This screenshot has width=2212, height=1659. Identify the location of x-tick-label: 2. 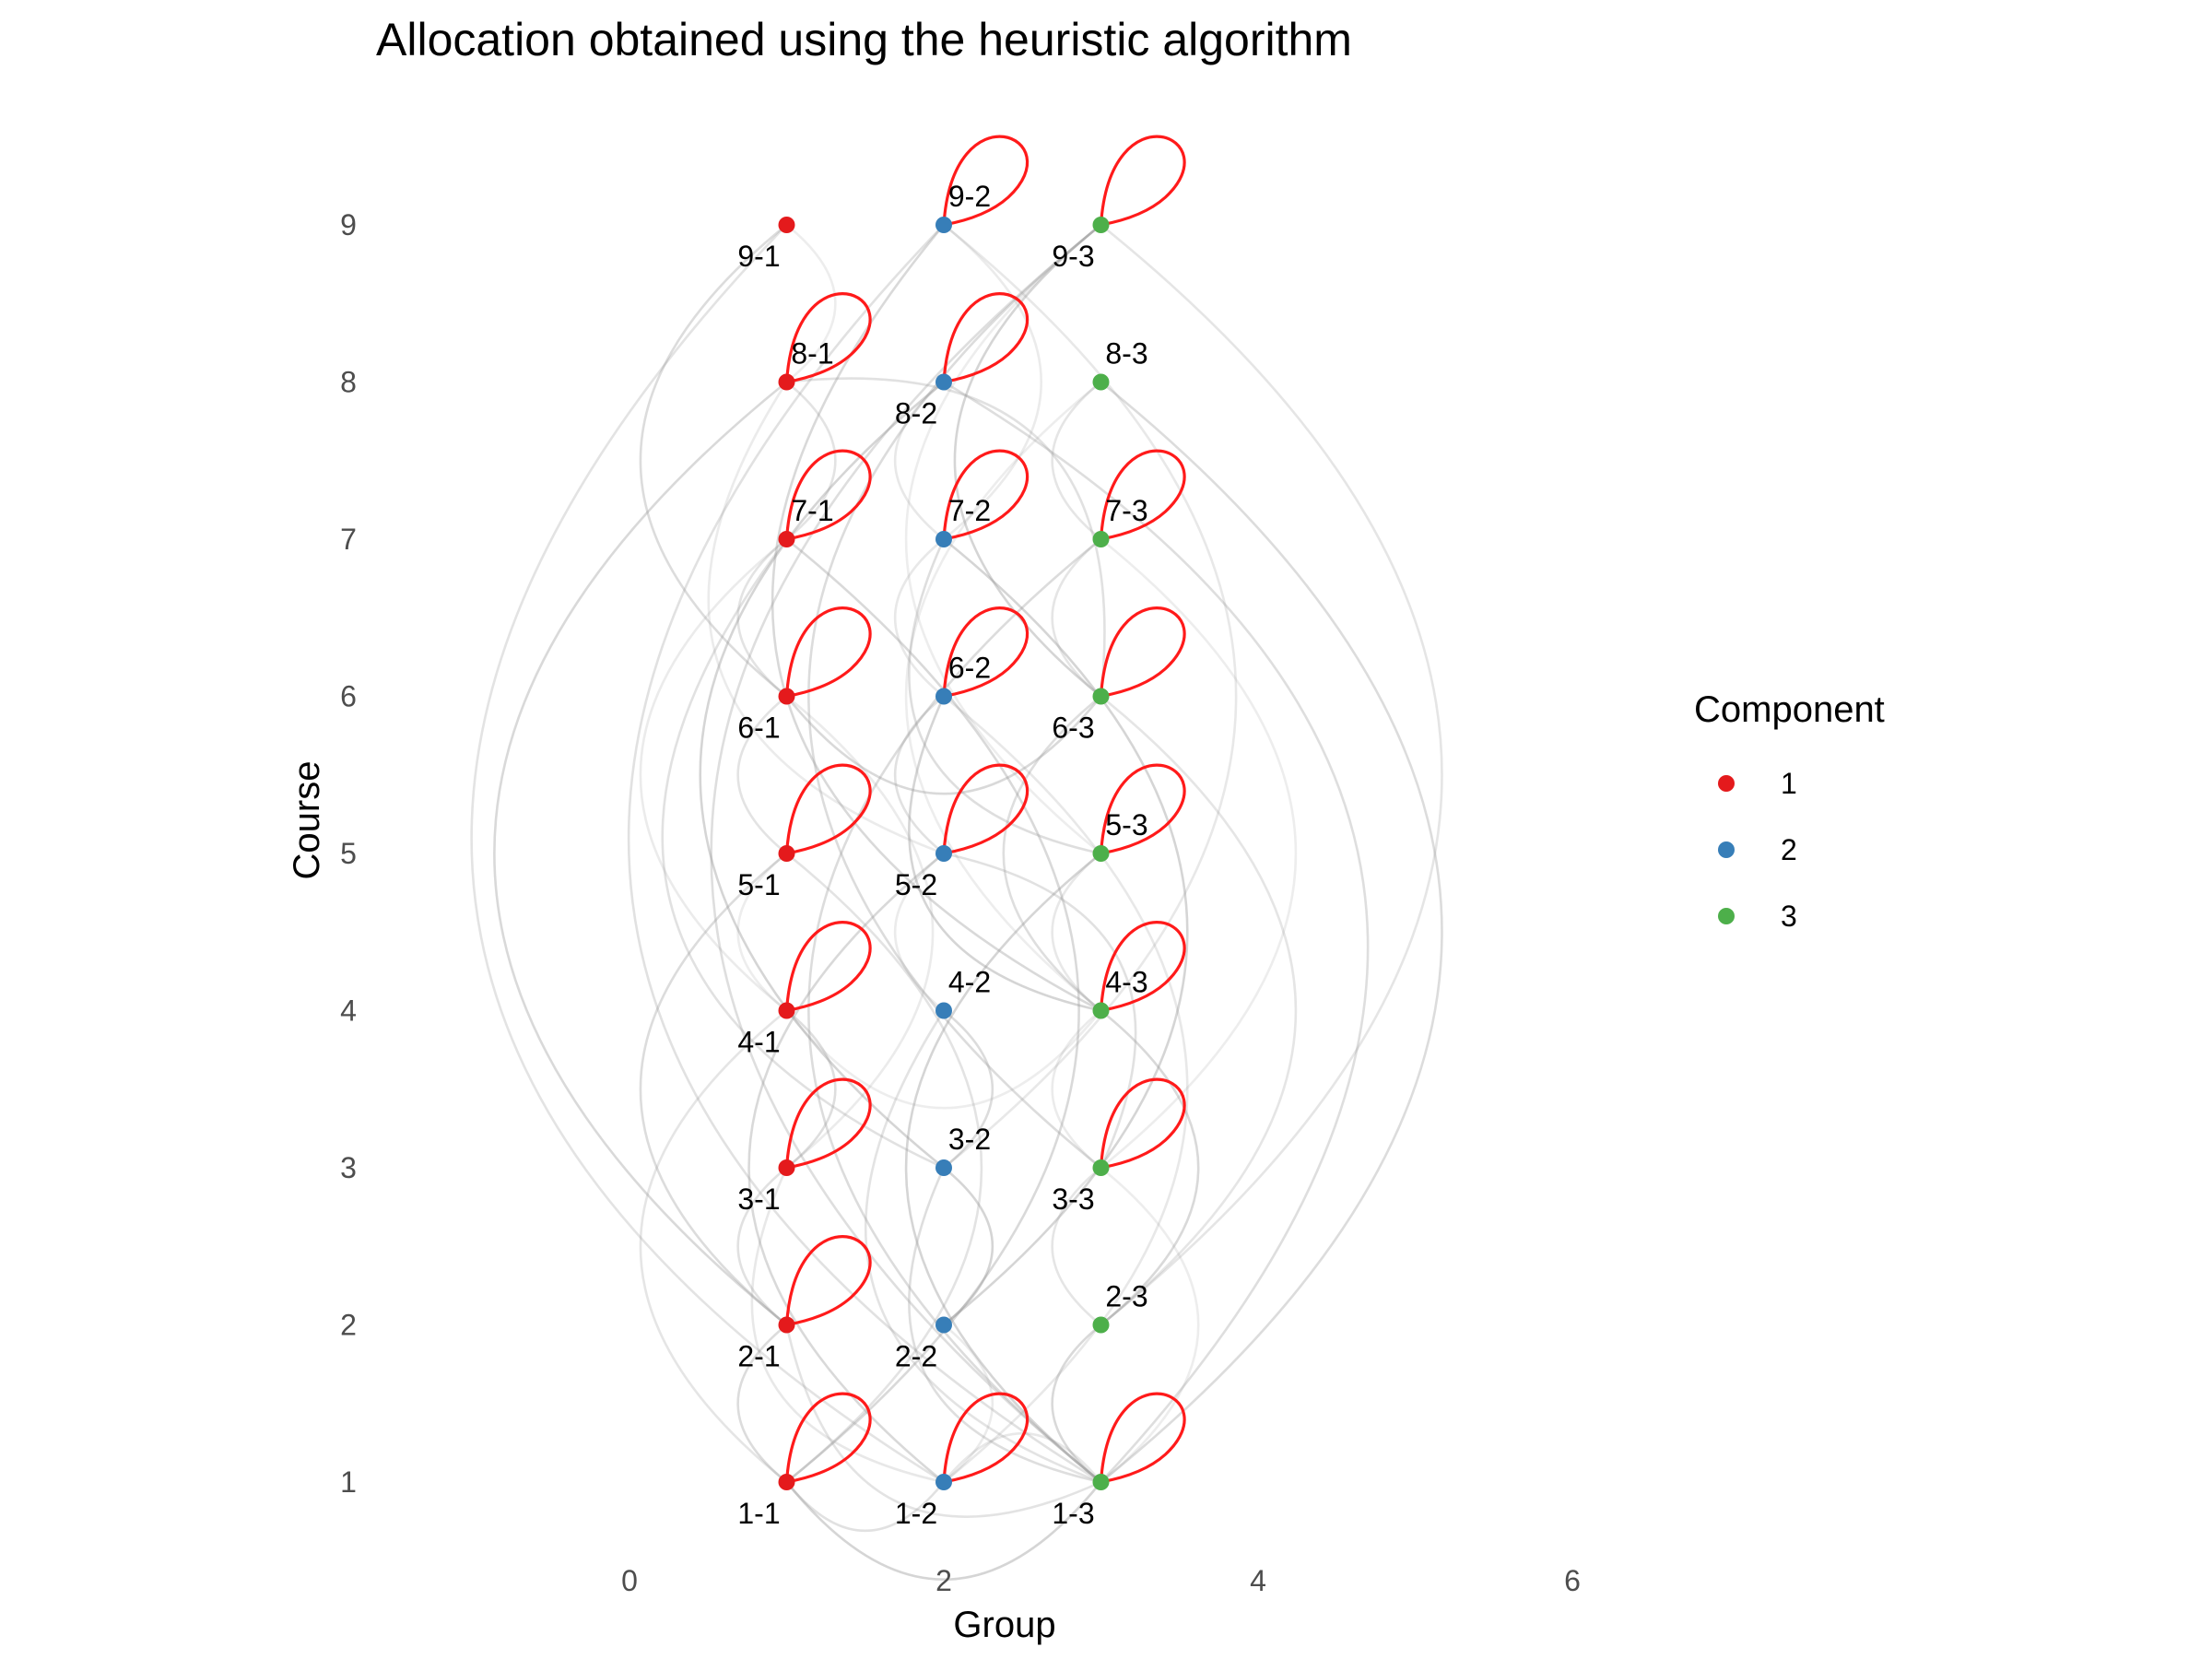
(943, 1580).